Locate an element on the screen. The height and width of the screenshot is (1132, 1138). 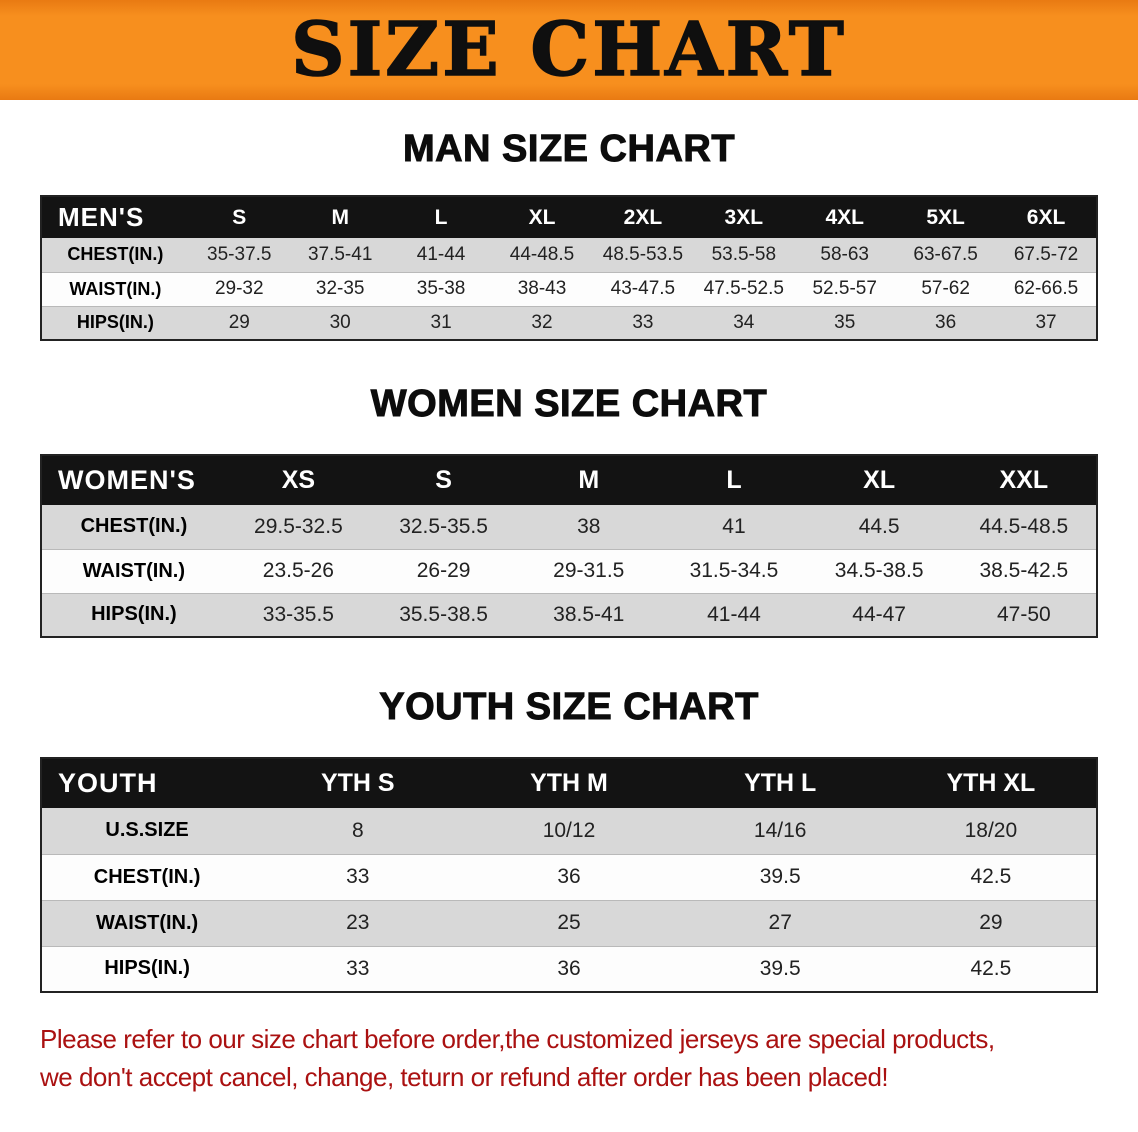
size-header-cell: YTH M is located at coordinates (569, 783).